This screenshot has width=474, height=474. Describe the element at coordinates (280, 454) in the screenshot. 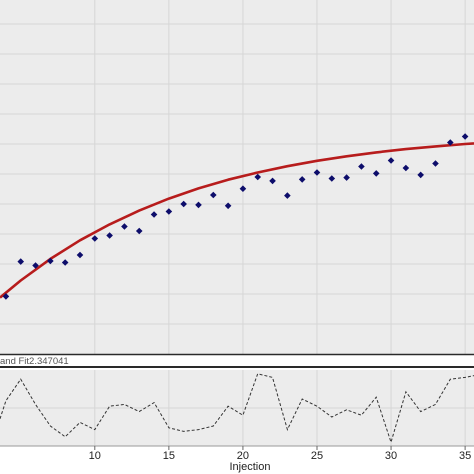

I see `x-axis-ticks: 10 15 20 25 30 35` at that location.